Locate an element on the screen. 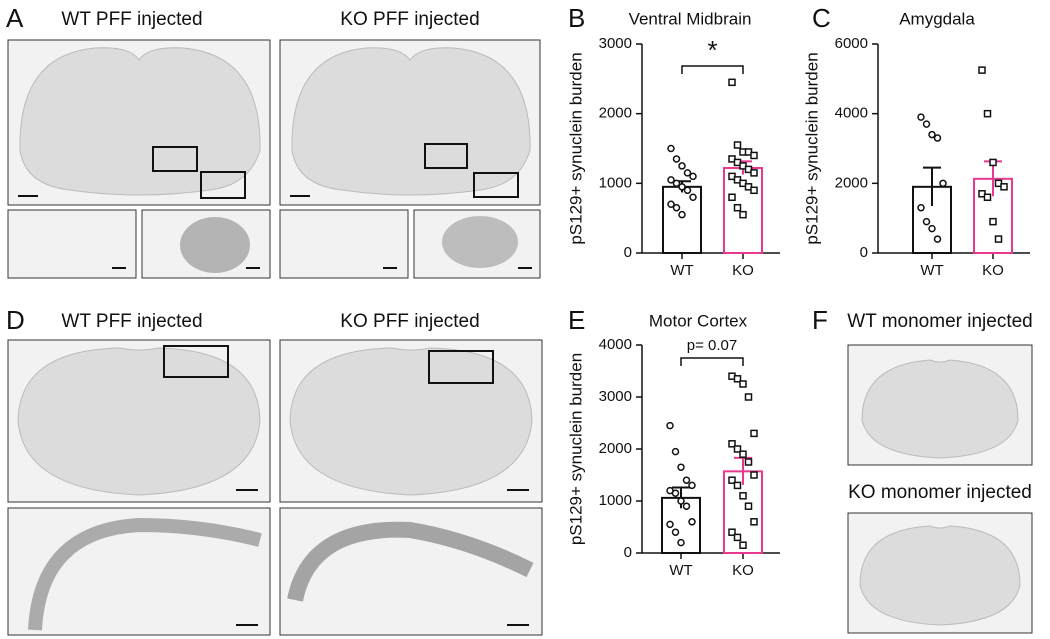 This screenshot has width=1050, height=639. y-axis-label: pS129+ synuclein burden is located at coordinates (575, 148).